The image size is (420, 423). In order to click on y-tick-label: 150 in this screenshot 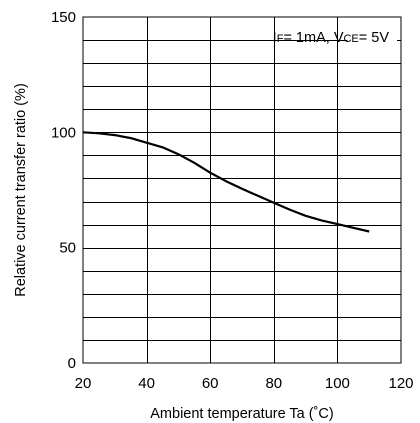, I will do `click(63, 17)`.